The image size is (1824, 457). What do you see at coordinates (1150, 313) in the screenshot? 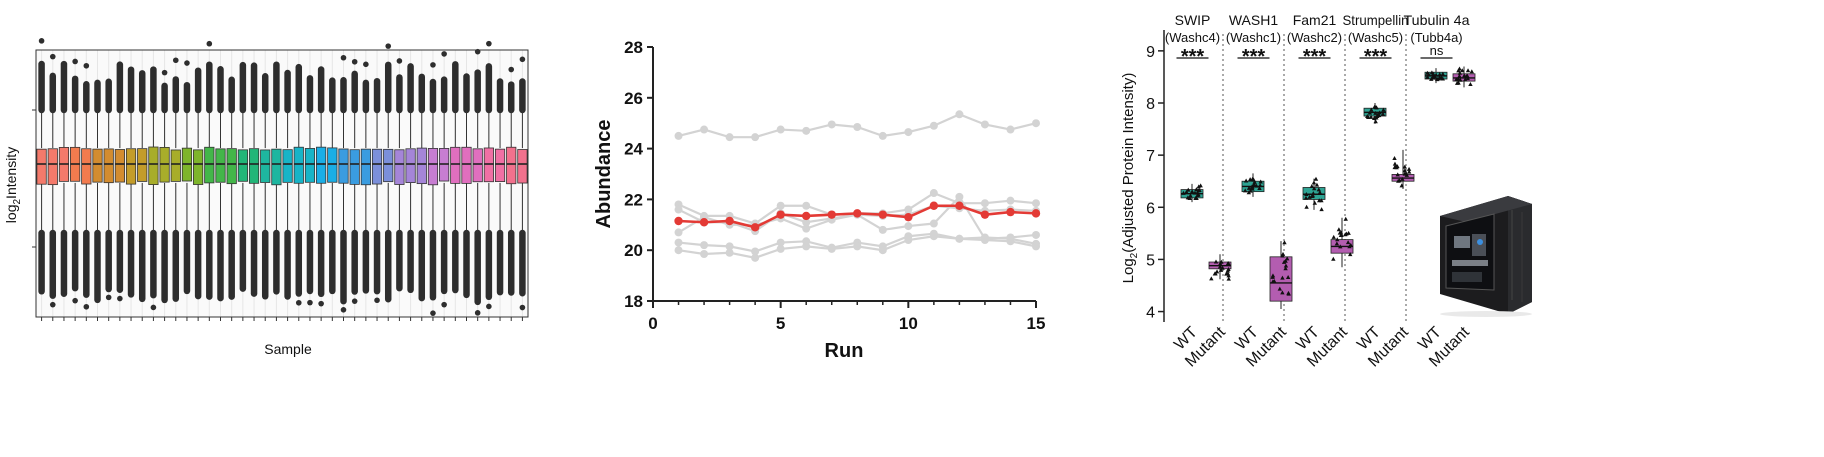
I see `panel-c-ytick-label: 4` at bounding box center [1150, 313].